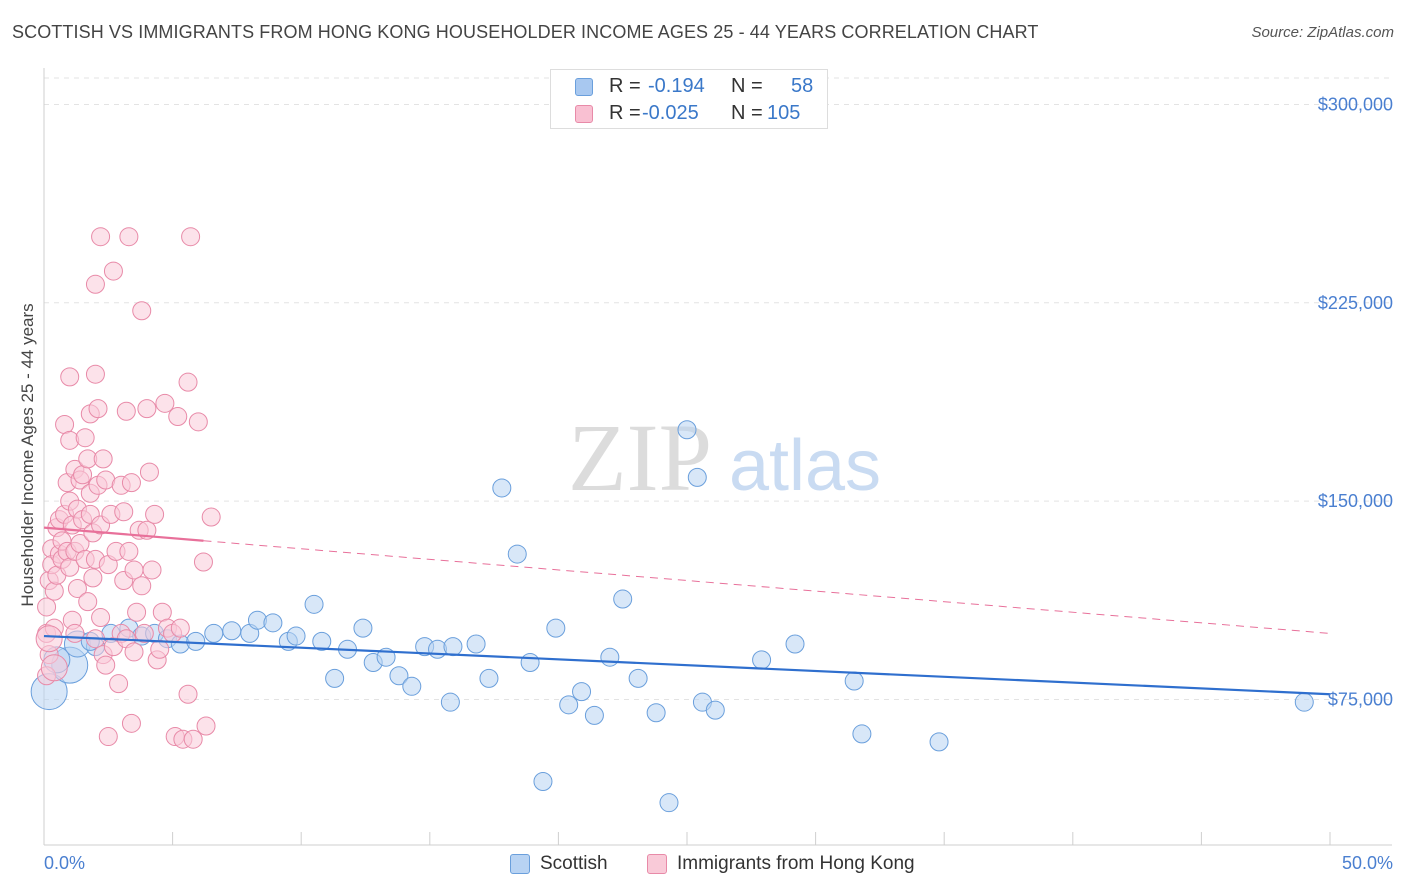 The image size is (1406, 892). What do you see at coordinates (802, 86) in the screenshot?
I see `legend-n-value: 58` at bounding box center [802, 86].